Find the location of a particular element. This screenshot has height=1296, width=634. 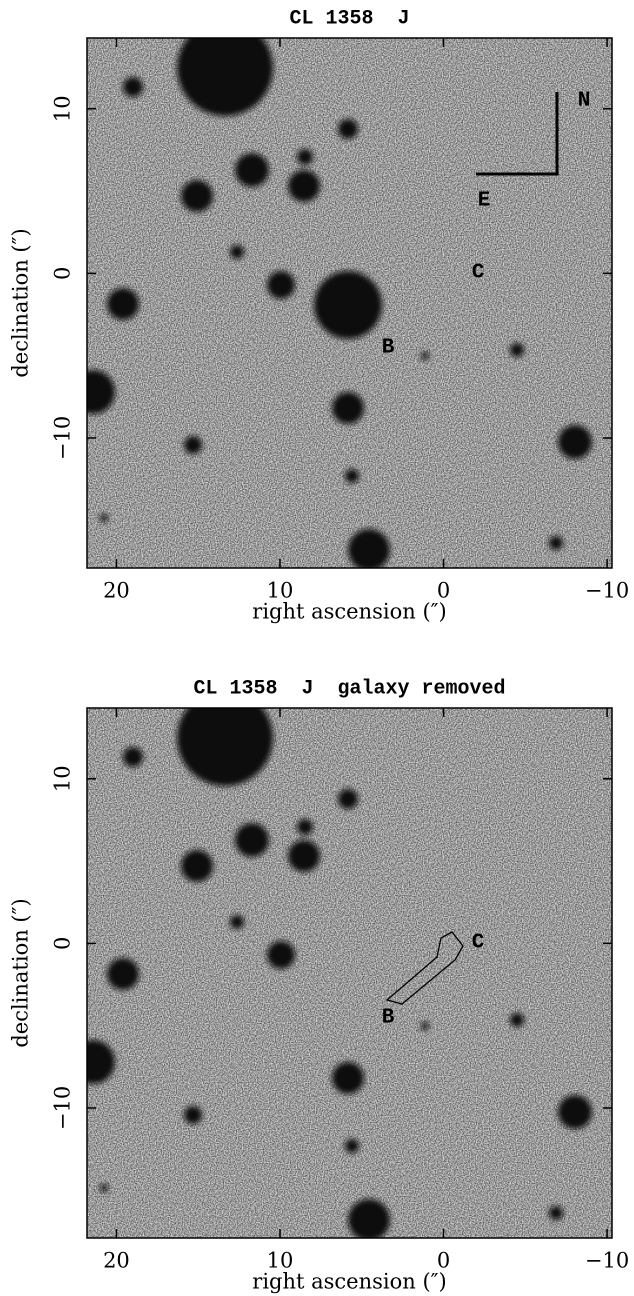

compass is located at coordinates (517, 134).